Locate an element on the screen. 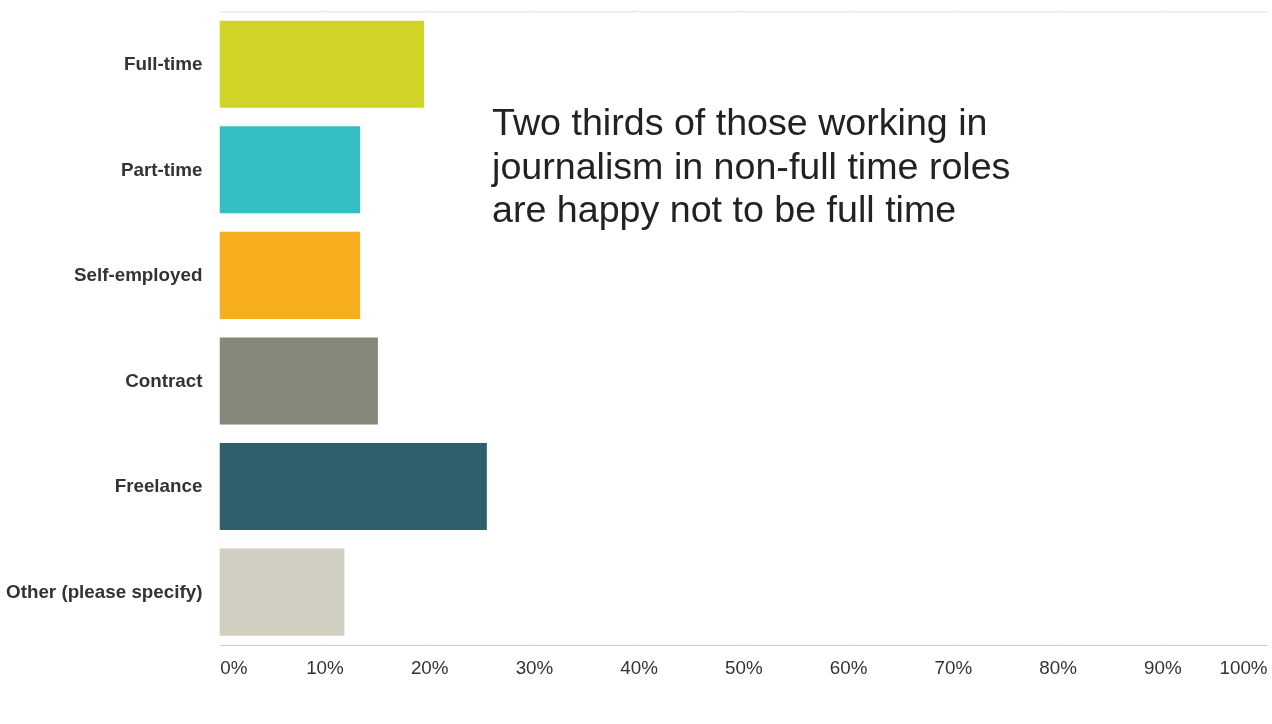 Image resolution: width=1272 pixels, height=724 pixels. x-tick-label: 20% is located at coordinates (429, 668).